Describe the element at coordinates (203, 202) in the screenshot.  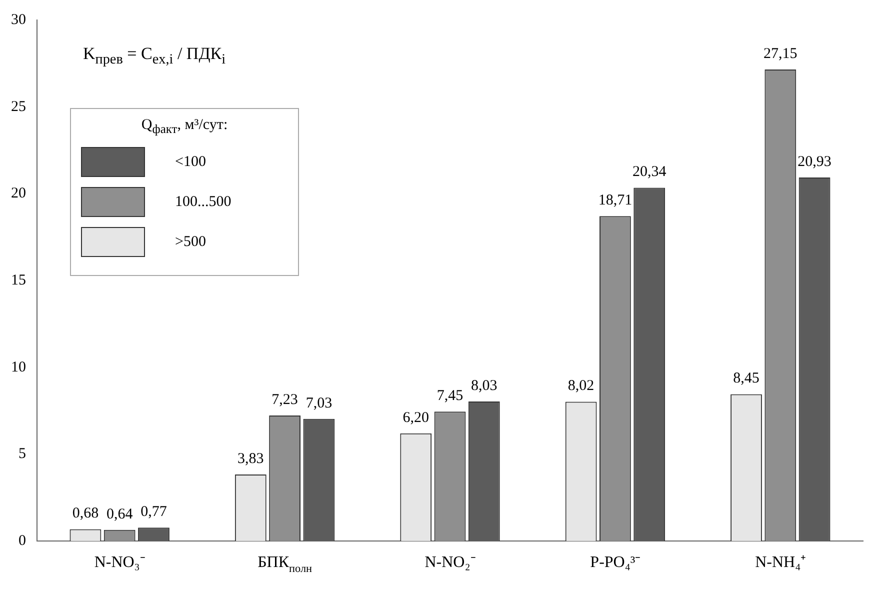
I see `legend-label: 100...500` at that location.